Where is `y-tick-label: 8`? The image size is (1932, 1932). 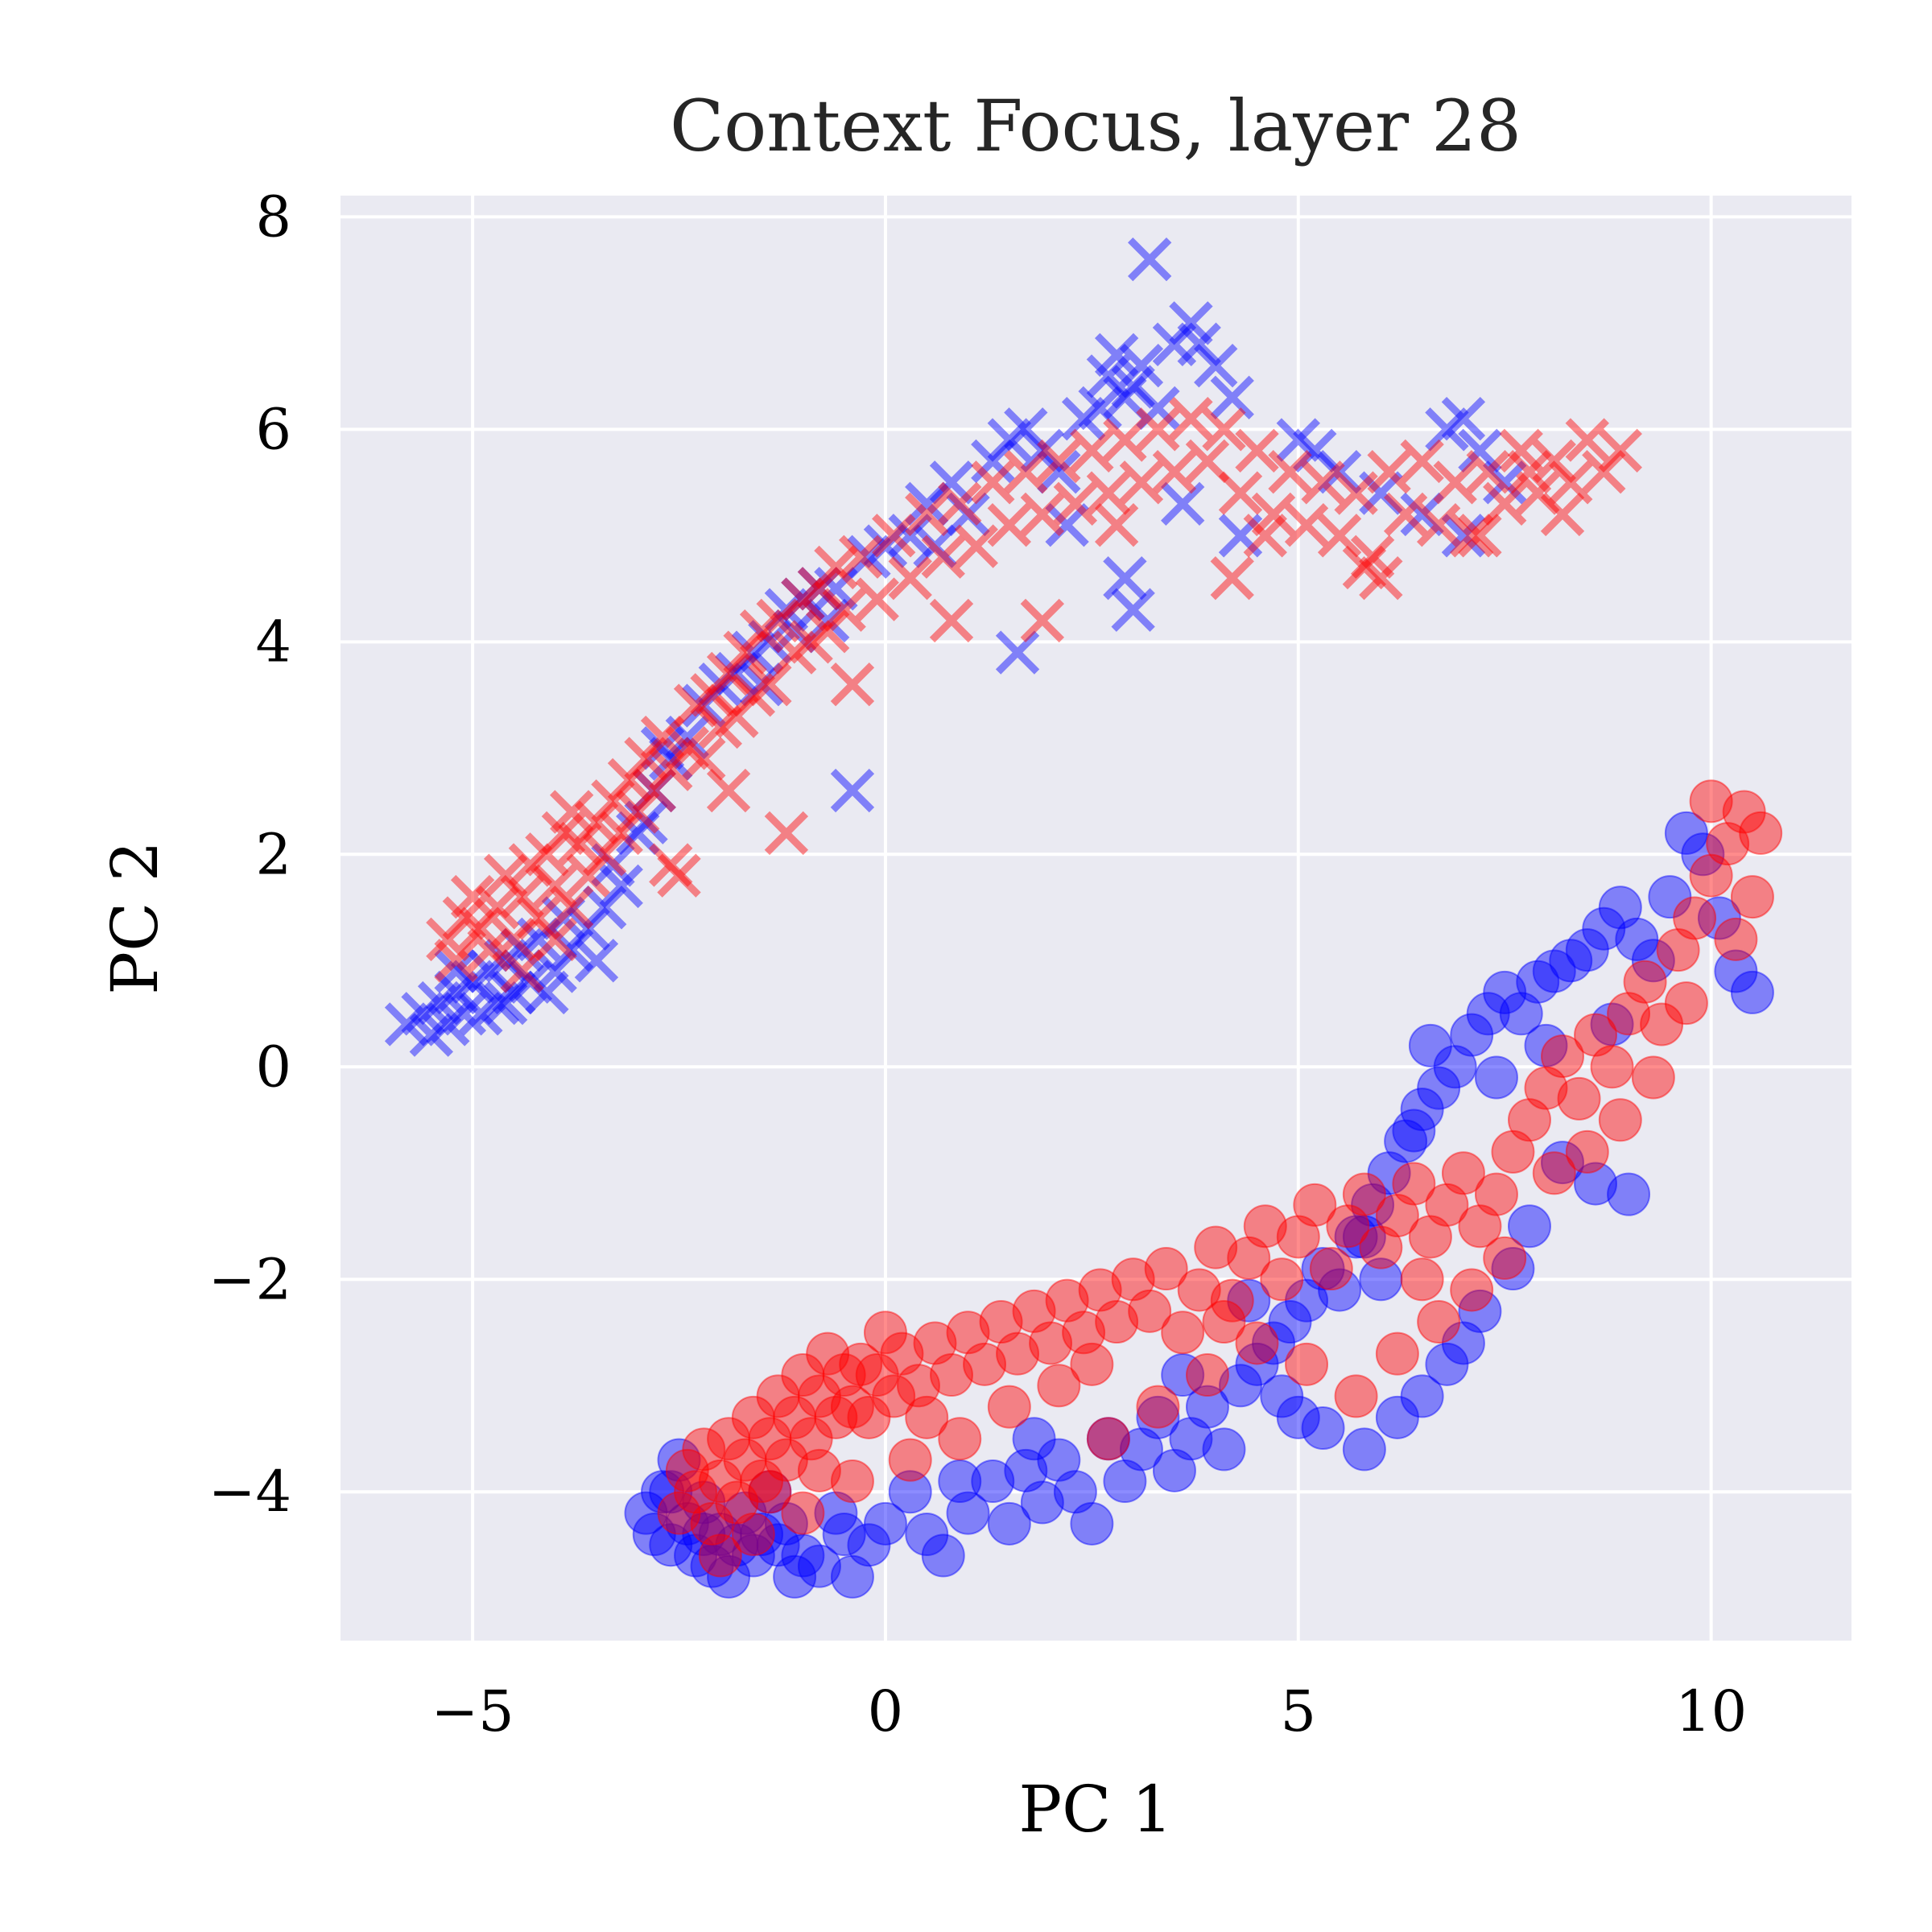
y-tick-label: 8 is located at coordinates (273, 217).